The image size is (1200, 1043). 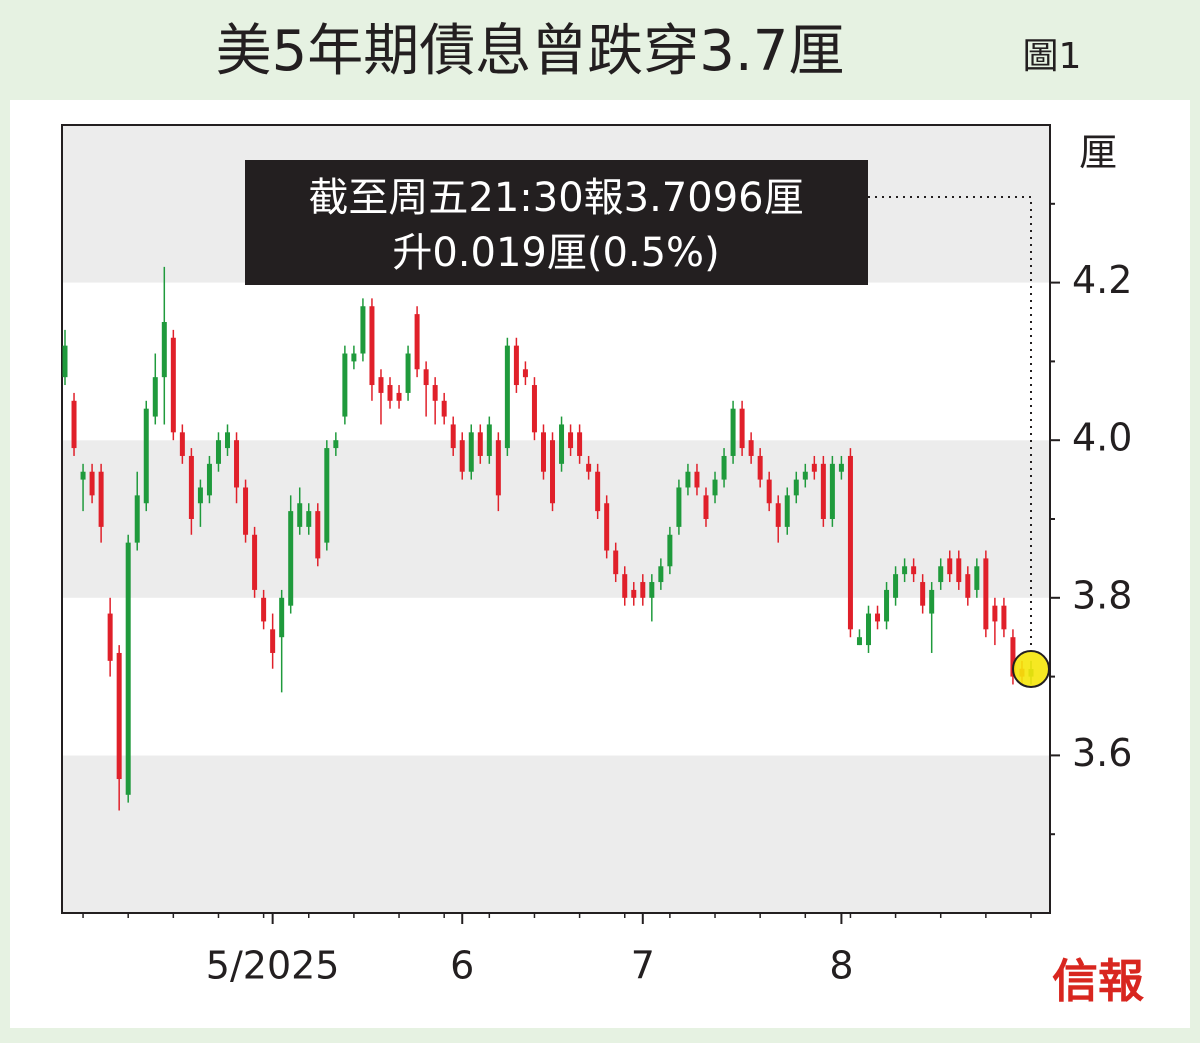 I want to click on x-tick-label: 5/2025, so click(x=273, y=966).